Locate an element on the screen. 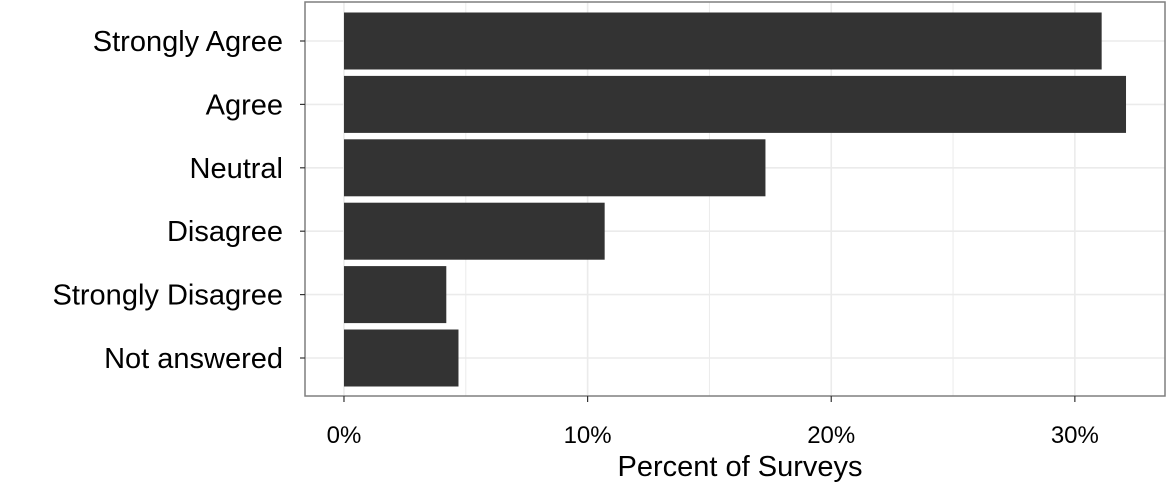  category-label: Agree is located at coordinates (244, 105).